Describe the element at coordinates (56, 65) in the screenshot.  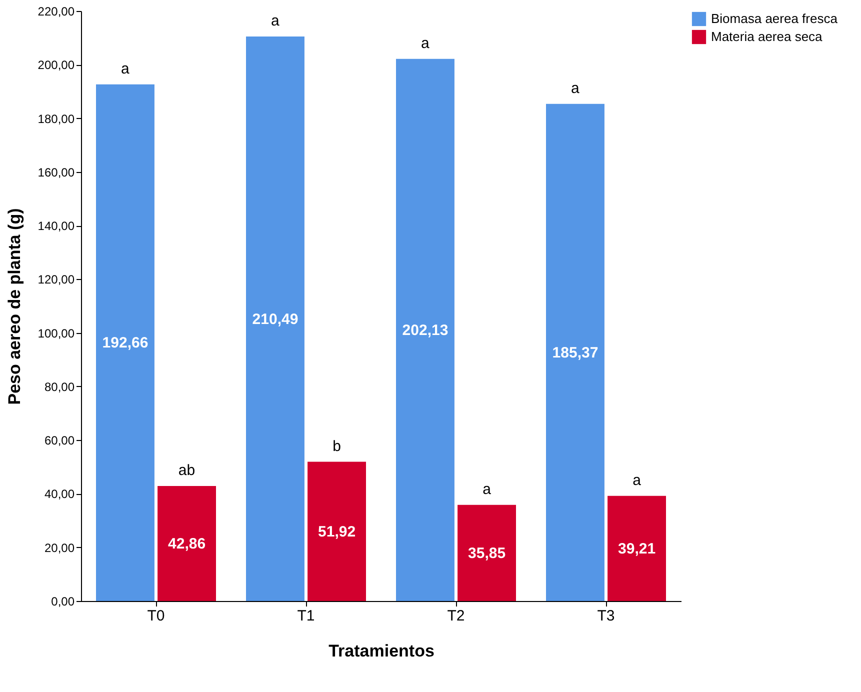
I see `y-tick-label: 200,00` at that location.